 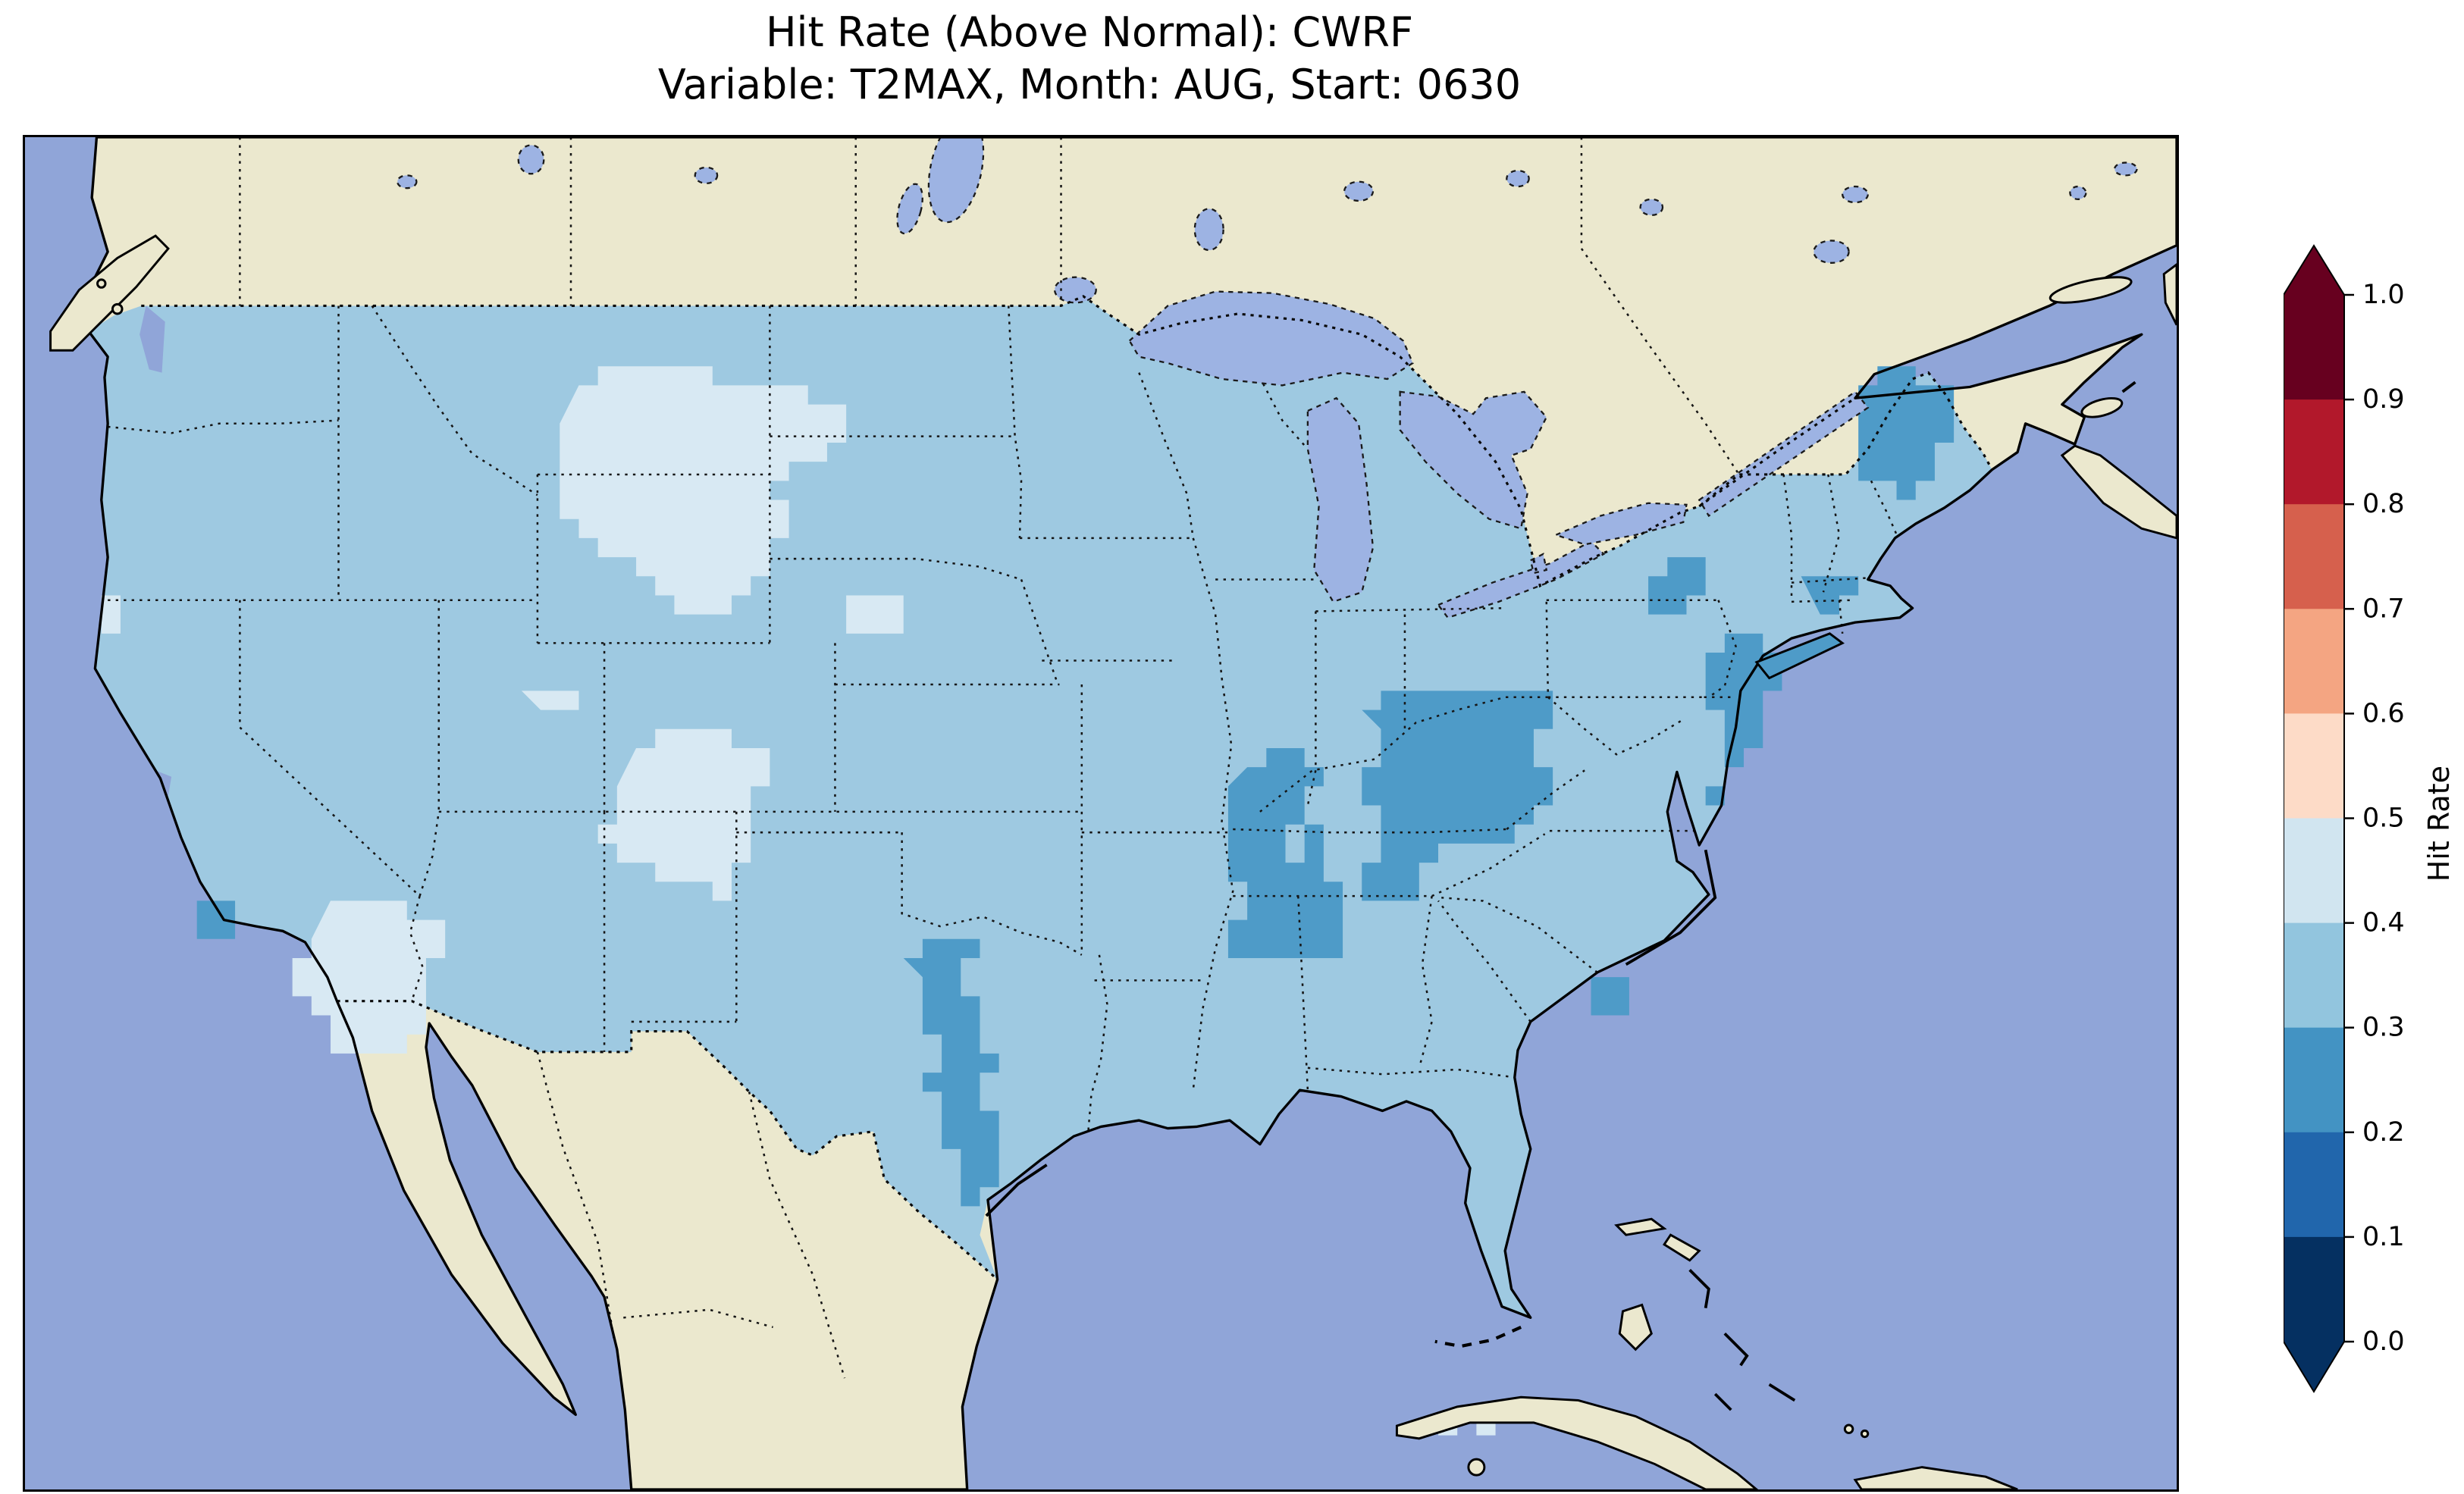 What do you see at coordinates (1799, 656) in the screenshot?
I see `long-island` at bounding box center [1799, 656].